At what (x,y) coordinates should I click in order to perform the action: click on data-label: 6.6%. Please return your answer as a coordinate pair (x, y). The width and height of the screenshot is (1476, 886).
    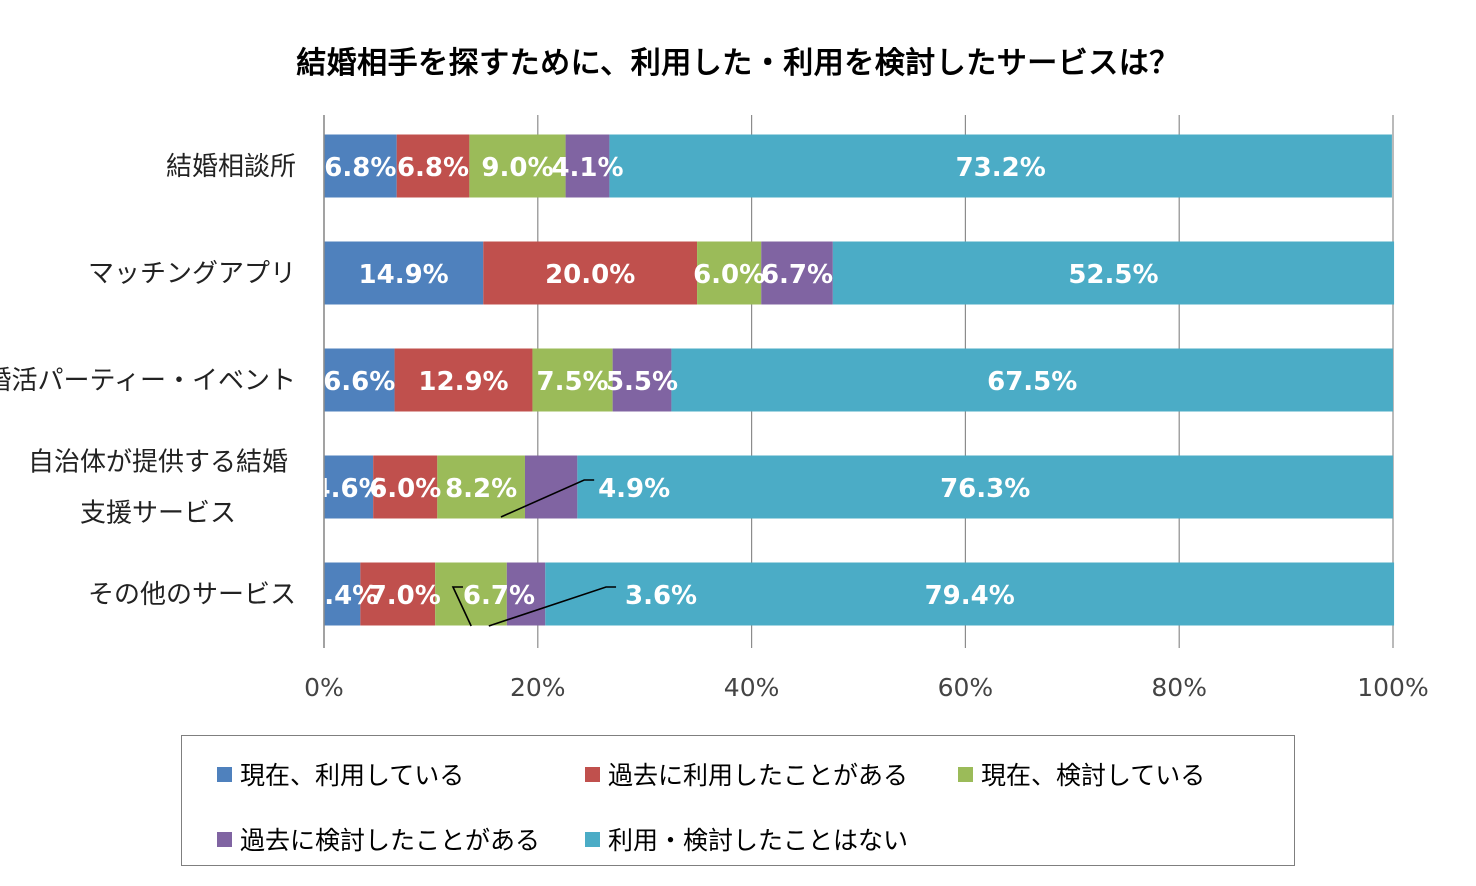
    Looking at the image, I should click on (359, 382).